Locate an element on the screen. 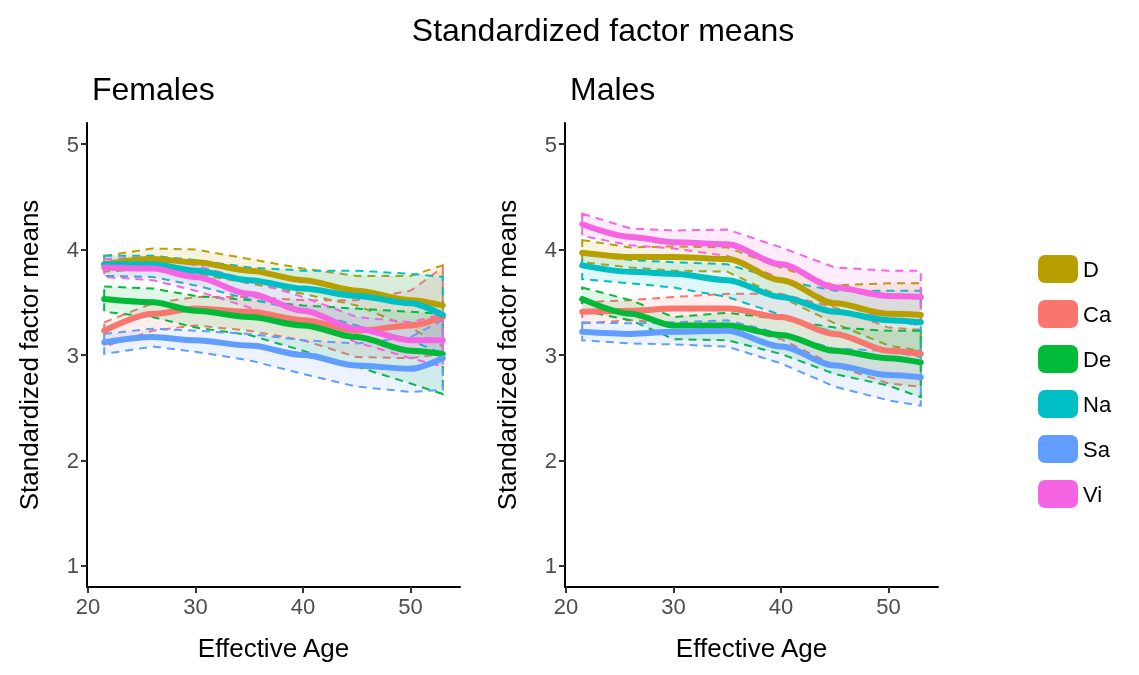 Image resolution: width=1139 pixels, height=675 pixels. chart-title: Standardized factor means is located at coordinates (603, 30).